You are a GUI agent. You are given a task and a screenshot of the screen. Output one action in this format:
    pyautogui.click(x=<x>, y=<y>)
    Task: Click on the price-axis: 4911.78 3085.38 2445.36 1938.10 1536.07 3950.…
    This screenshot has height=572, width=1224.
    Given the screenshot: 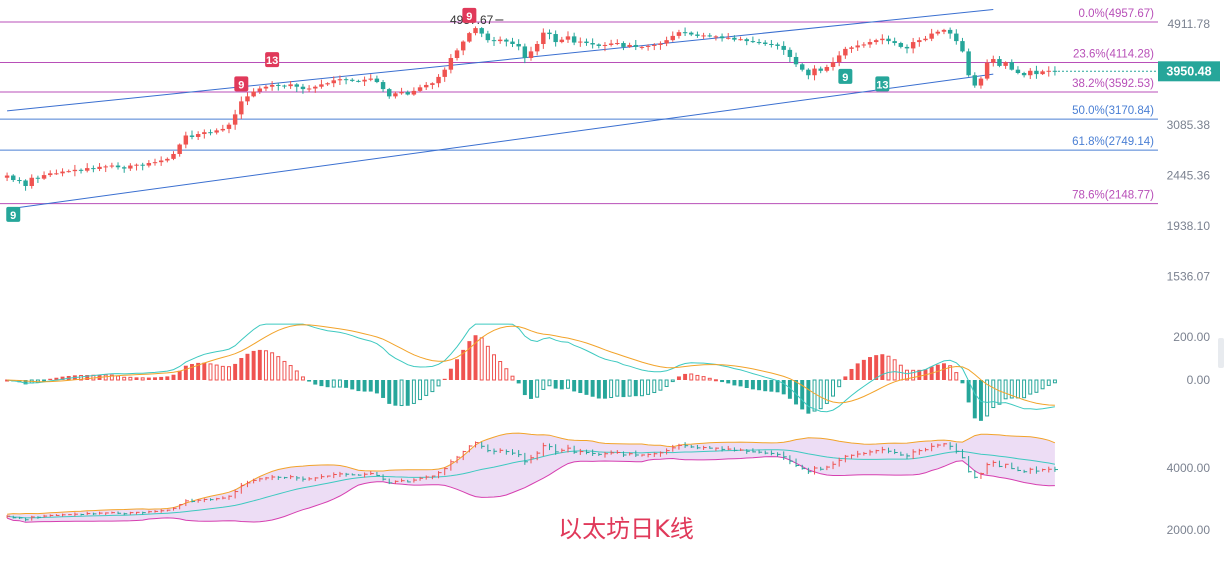 What is the action you would take?
    pyautogui.click(x=1139, y=150)
    